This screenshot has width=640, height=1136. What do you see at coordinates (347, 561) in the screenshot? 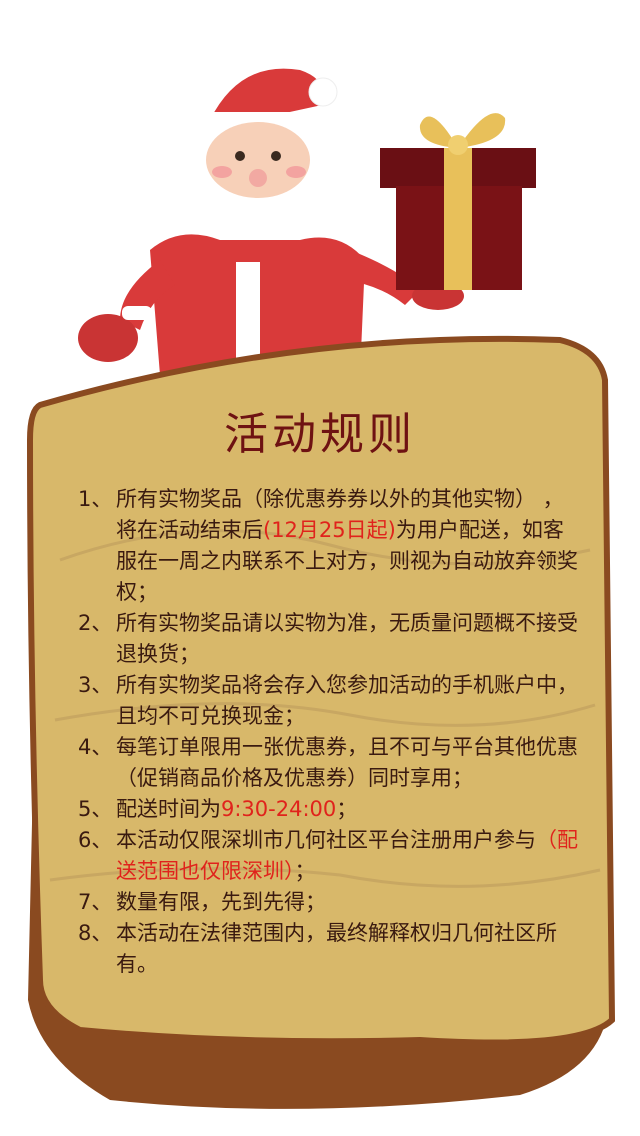
I see `rule-text-tail: 为用户配送，如客服在一周之内联系不上对方，则视为自动放弃领奖权；` at bounding box center [347, 561].